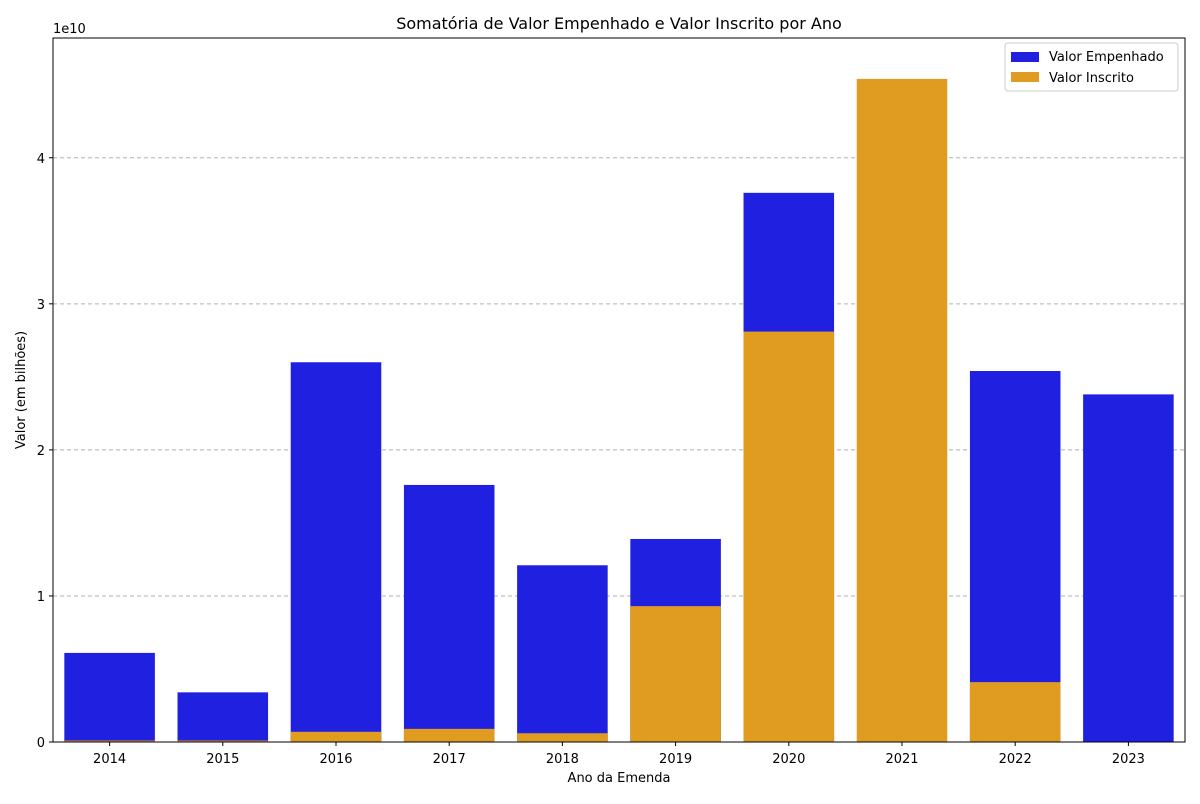  What do you see at coordinates (449, 759) in the screenshot?
I see `x-tick-label-2017: 2017` at bounding box center [449, 759].